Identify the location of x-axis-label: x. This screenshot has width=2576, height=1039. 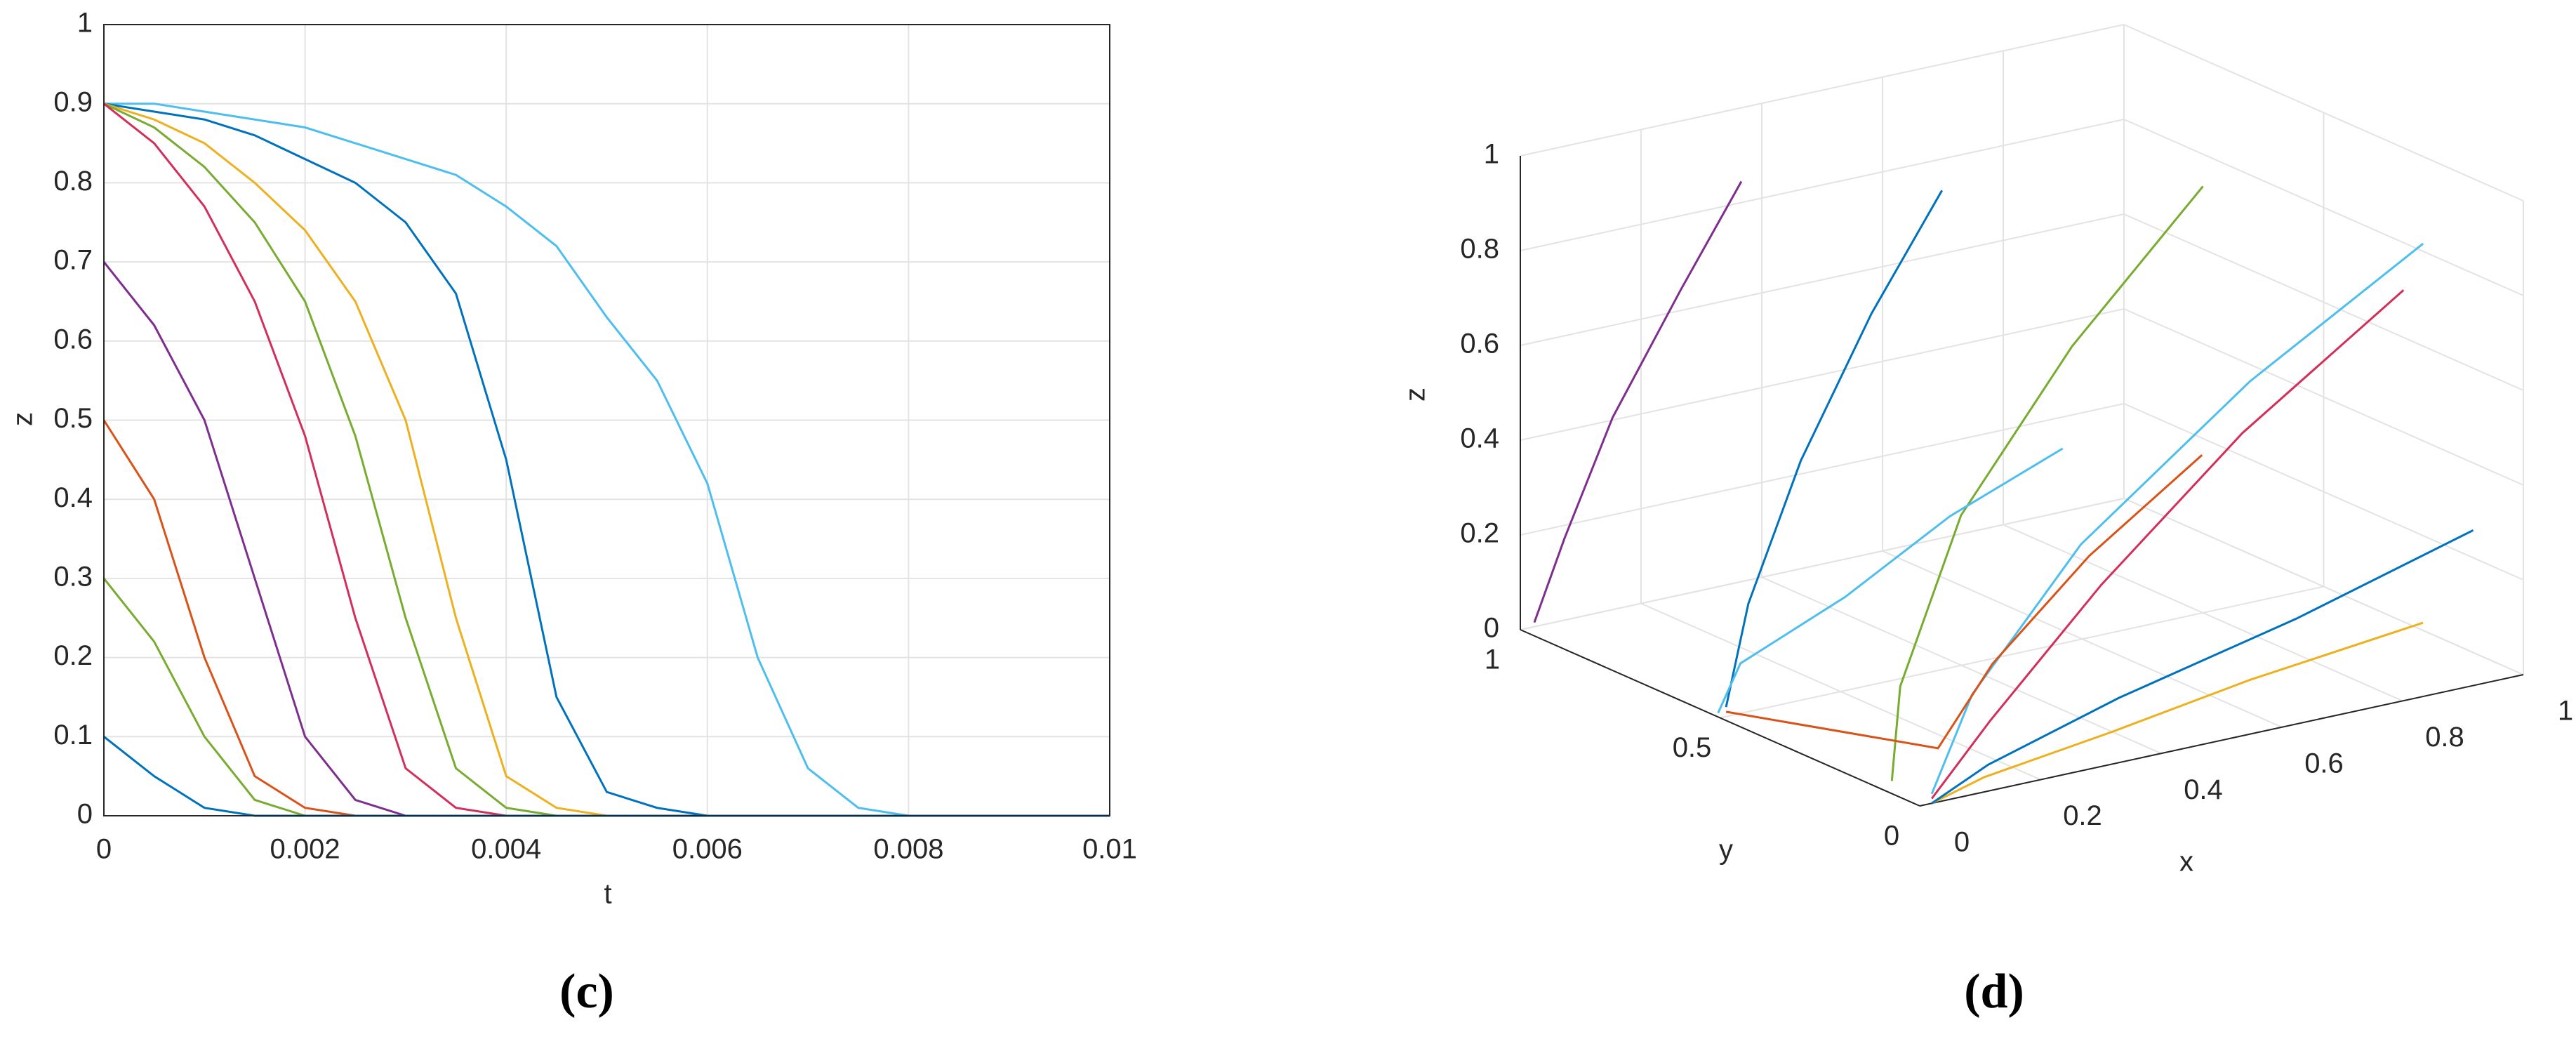
(2186, 863).